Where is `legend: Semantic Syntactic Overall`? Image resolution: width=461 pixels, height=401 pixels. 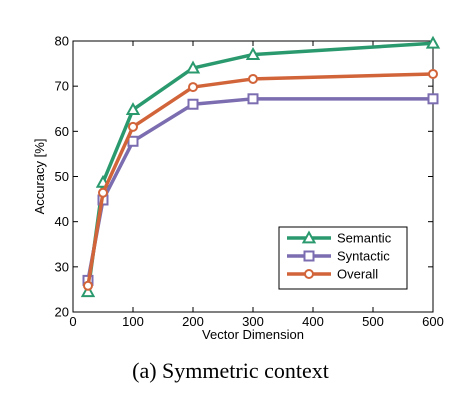 legend: Semantic Syntactic Overall is located at coordinates (343, 258).